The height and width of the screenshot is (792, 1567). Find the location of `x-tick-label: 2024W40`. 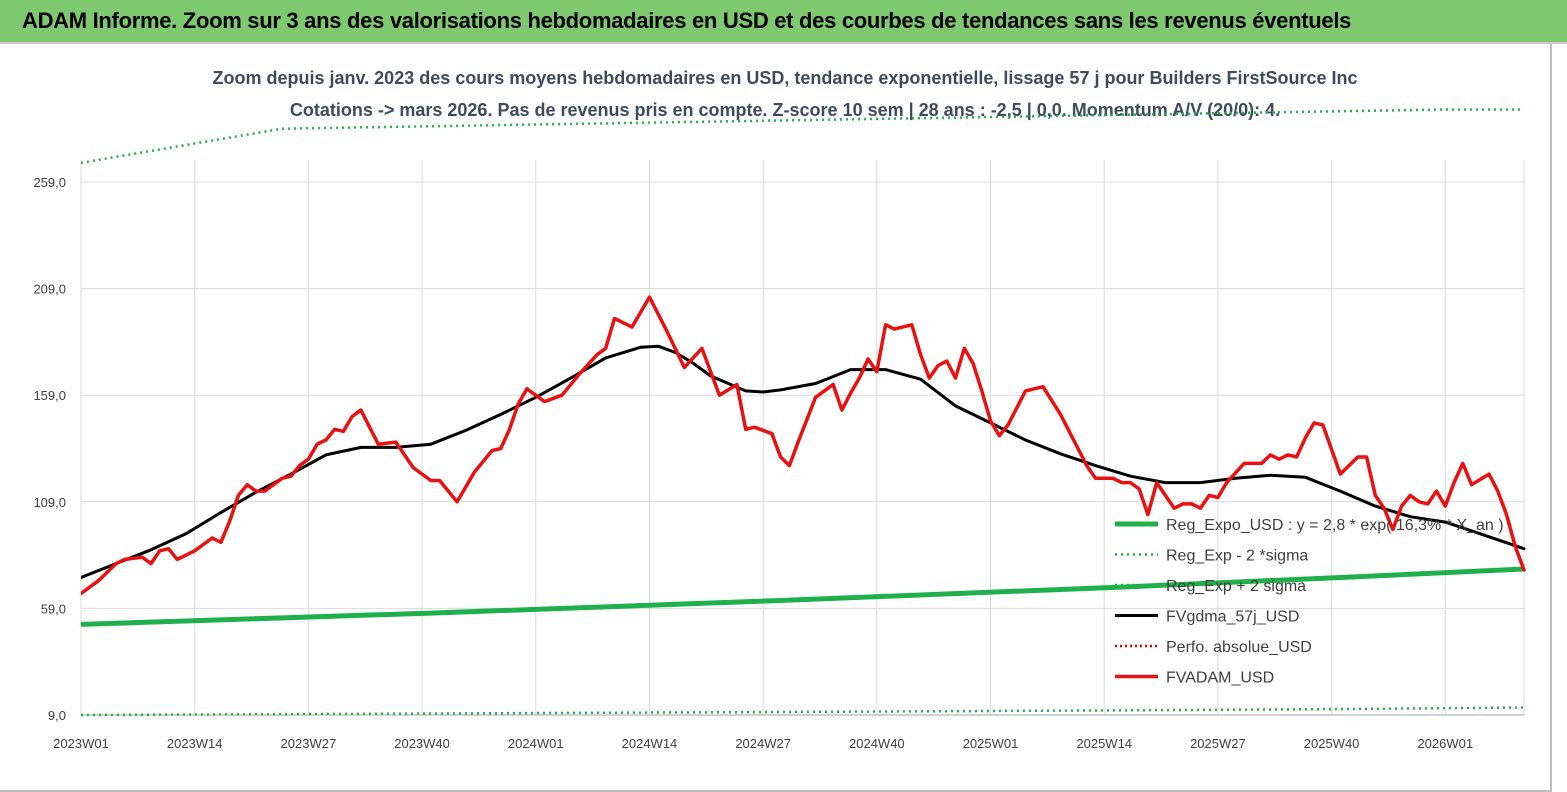

x-tick-label: 2024W40 is located at coordinates (877, 743).